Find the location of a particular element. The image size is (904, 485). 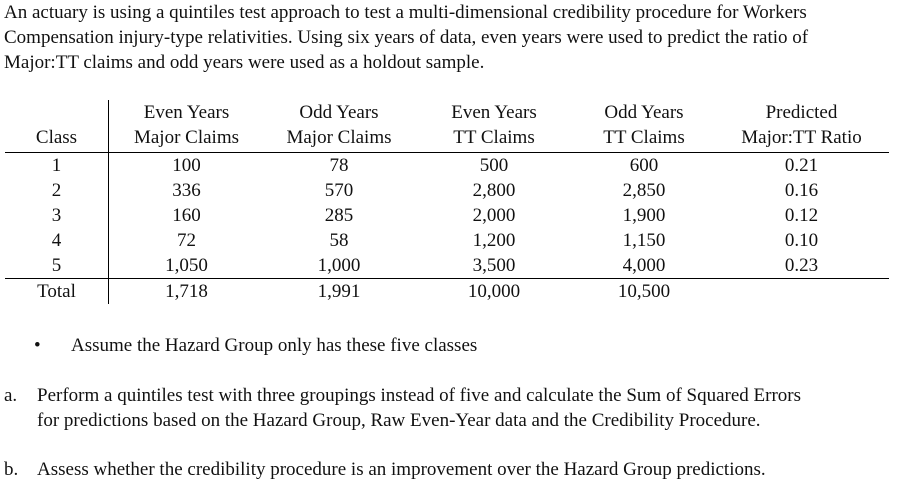

question-label: b. is located at coordinates (11, 469).